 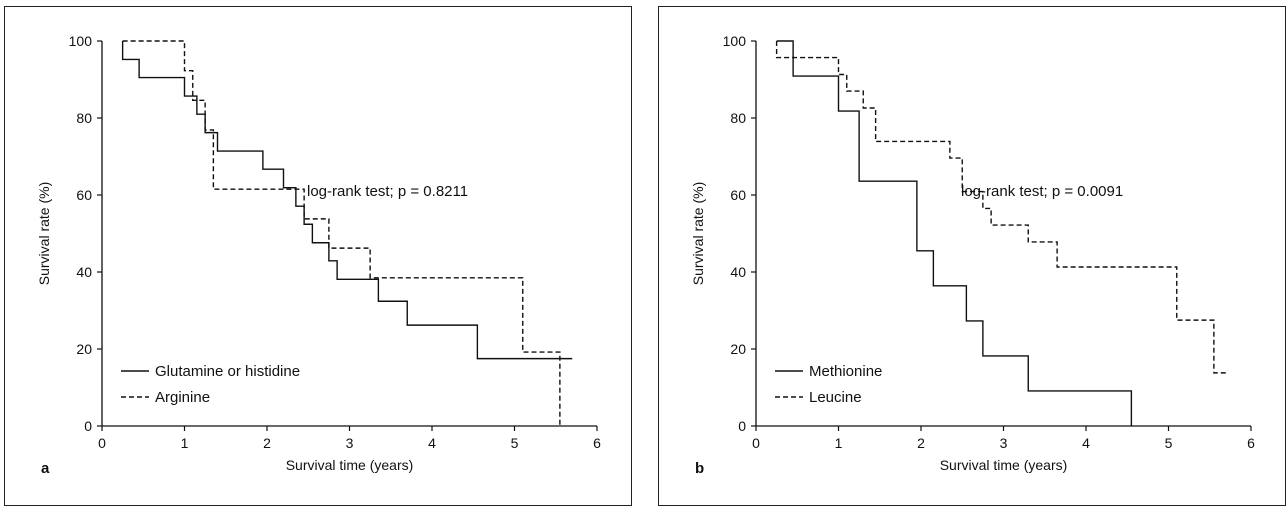 What do you see at coordinates (45, 468) in the screenshot?
I see `panel-letter: a` at bounding box center [45, 468].